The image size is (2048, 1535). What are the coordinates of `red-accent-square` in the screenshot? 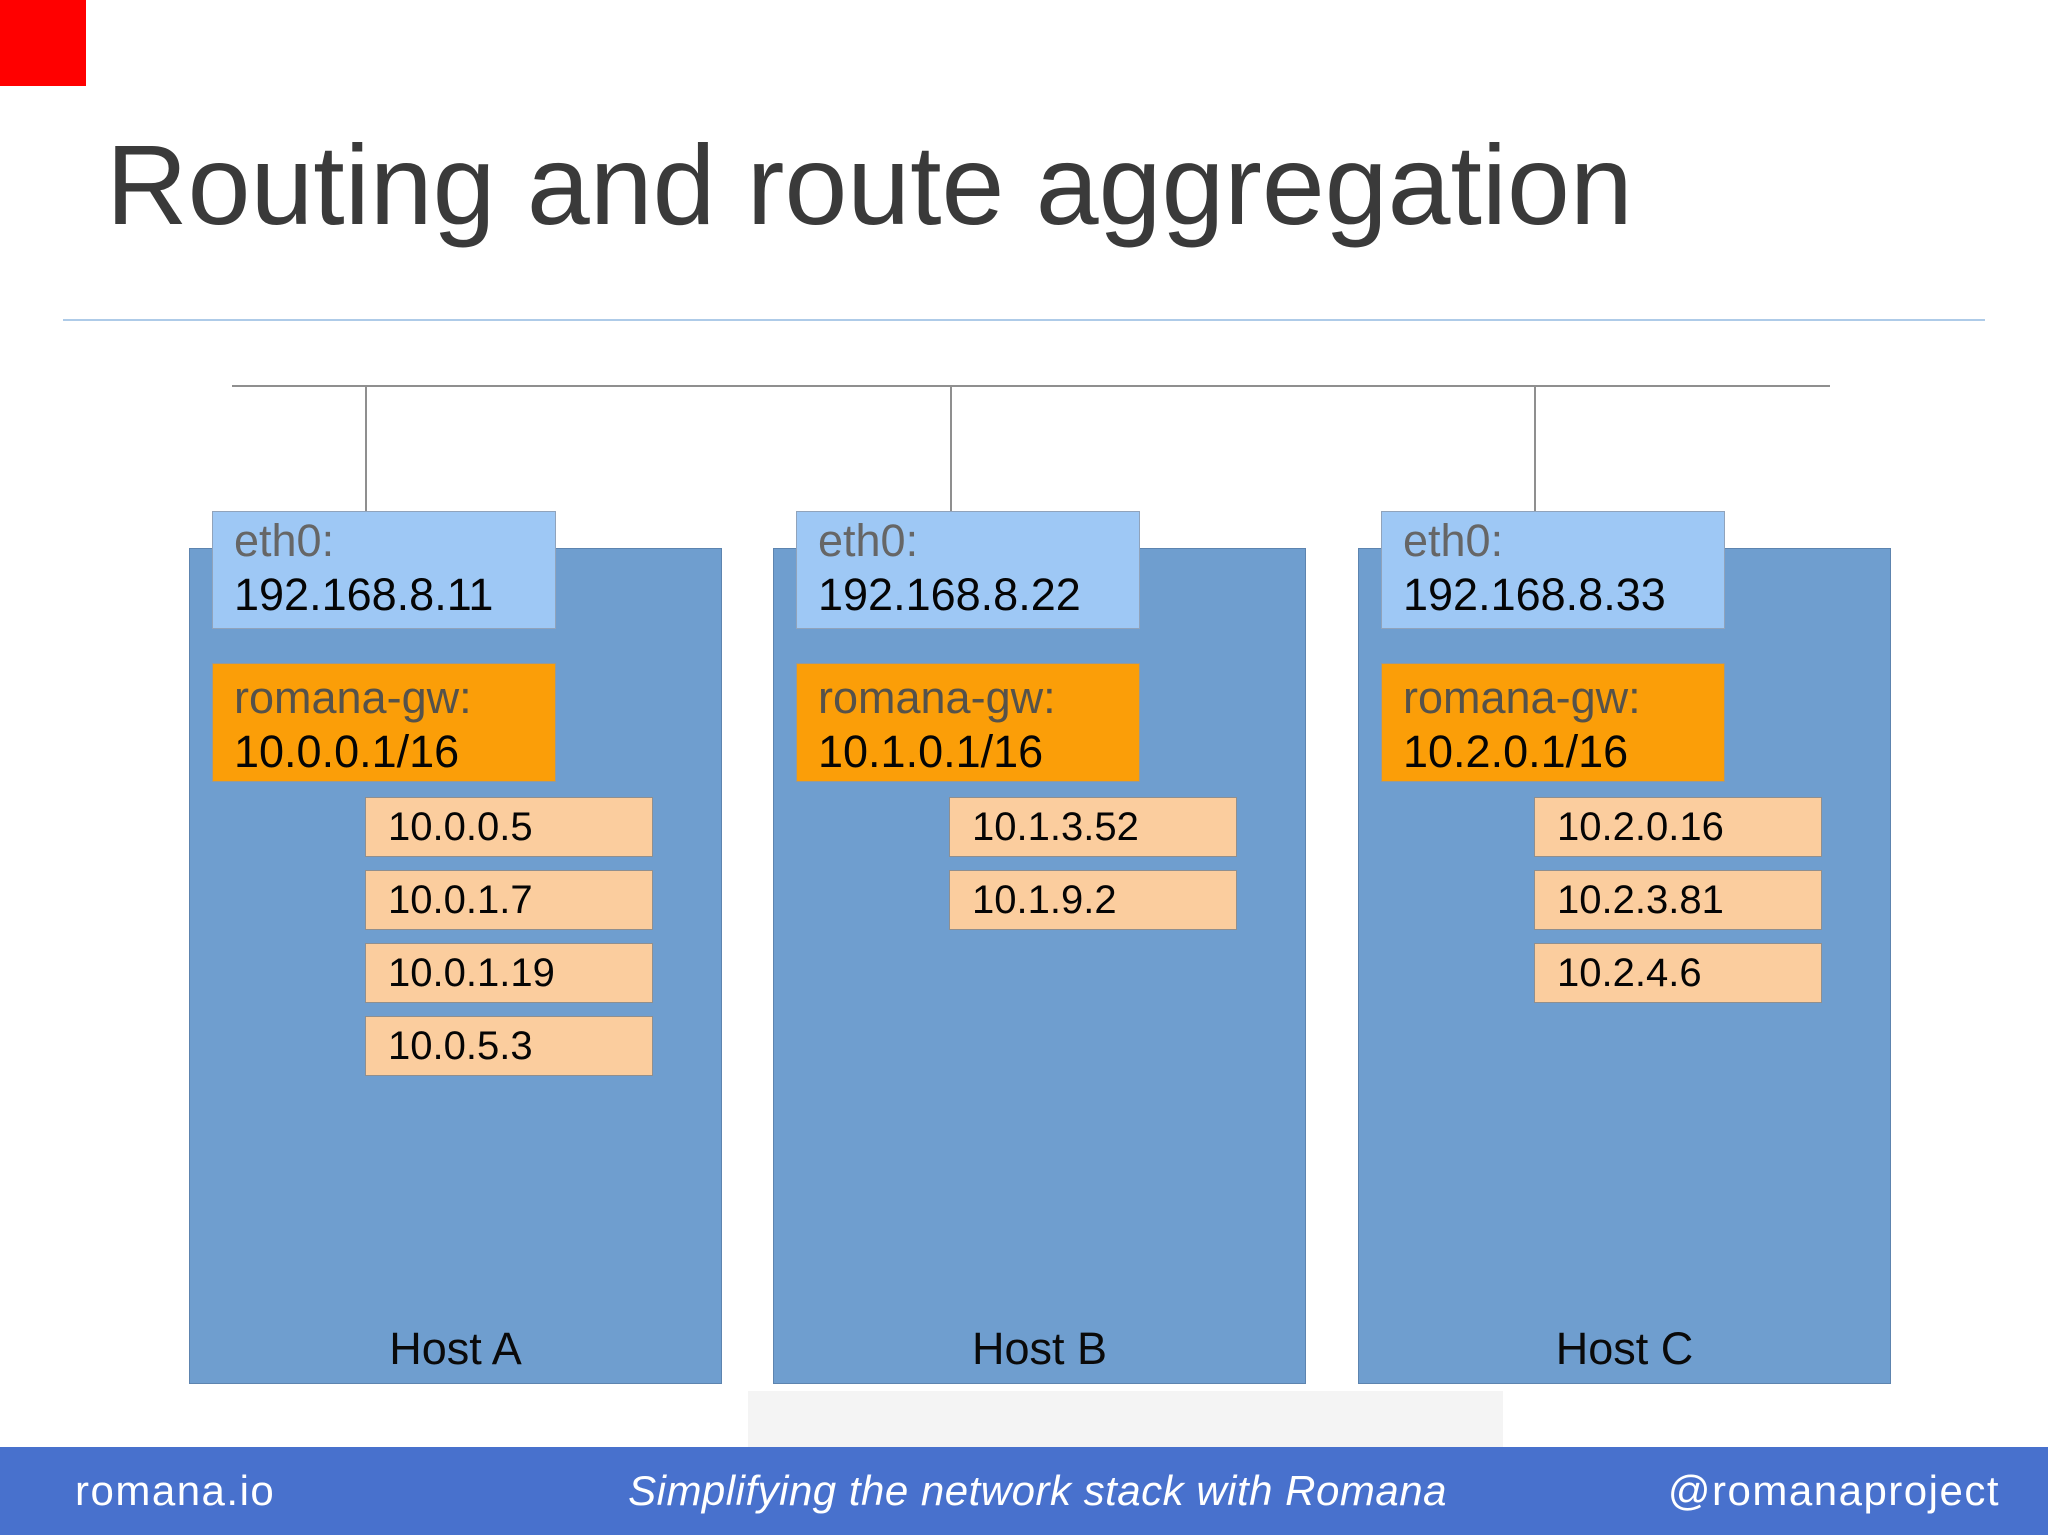 It's located at (43, 43).